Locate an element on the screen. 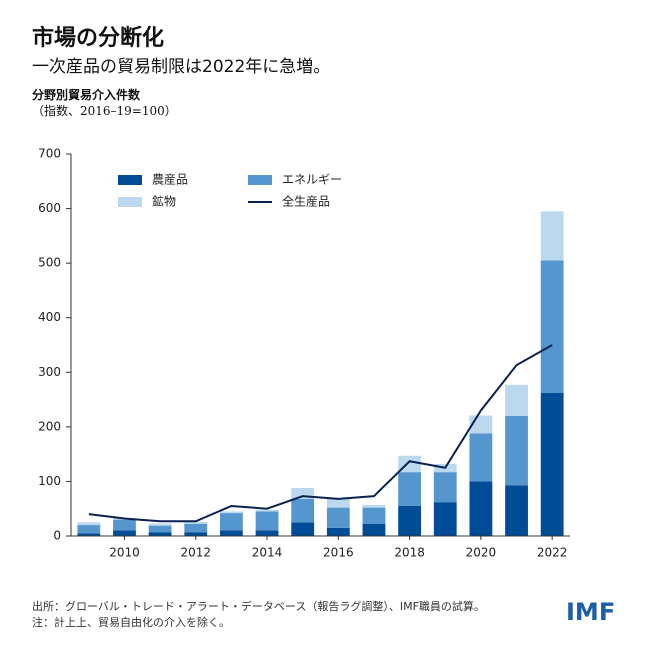 This screenshot has height=650, width=650. x-tick-label: 2022 is located at coordinates (552, 553).